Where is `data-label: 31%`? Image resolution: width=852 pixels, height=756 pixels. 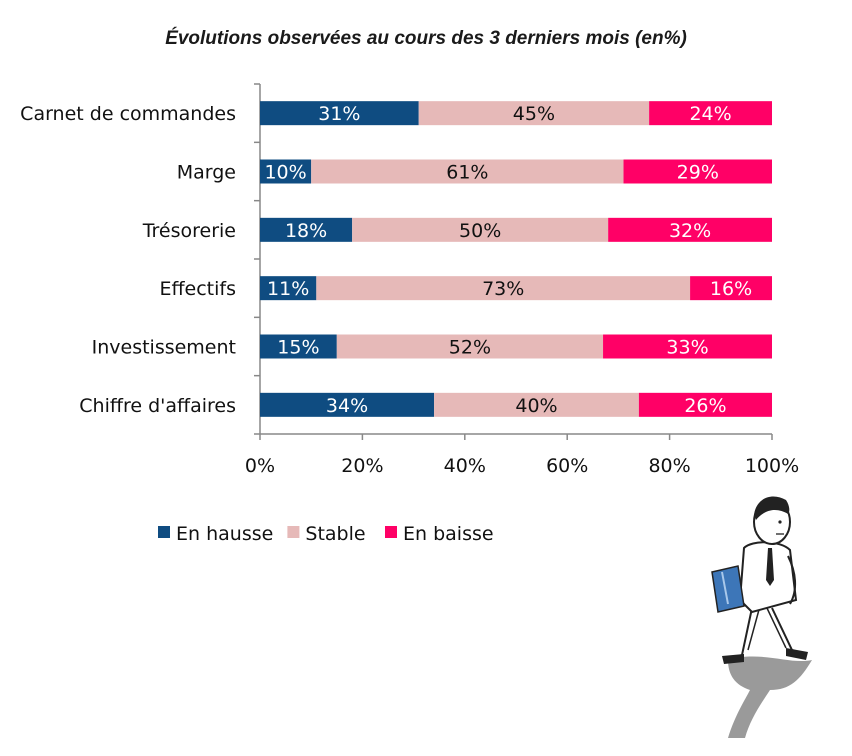
data-label: 31% is located at coordinates (339, 114).